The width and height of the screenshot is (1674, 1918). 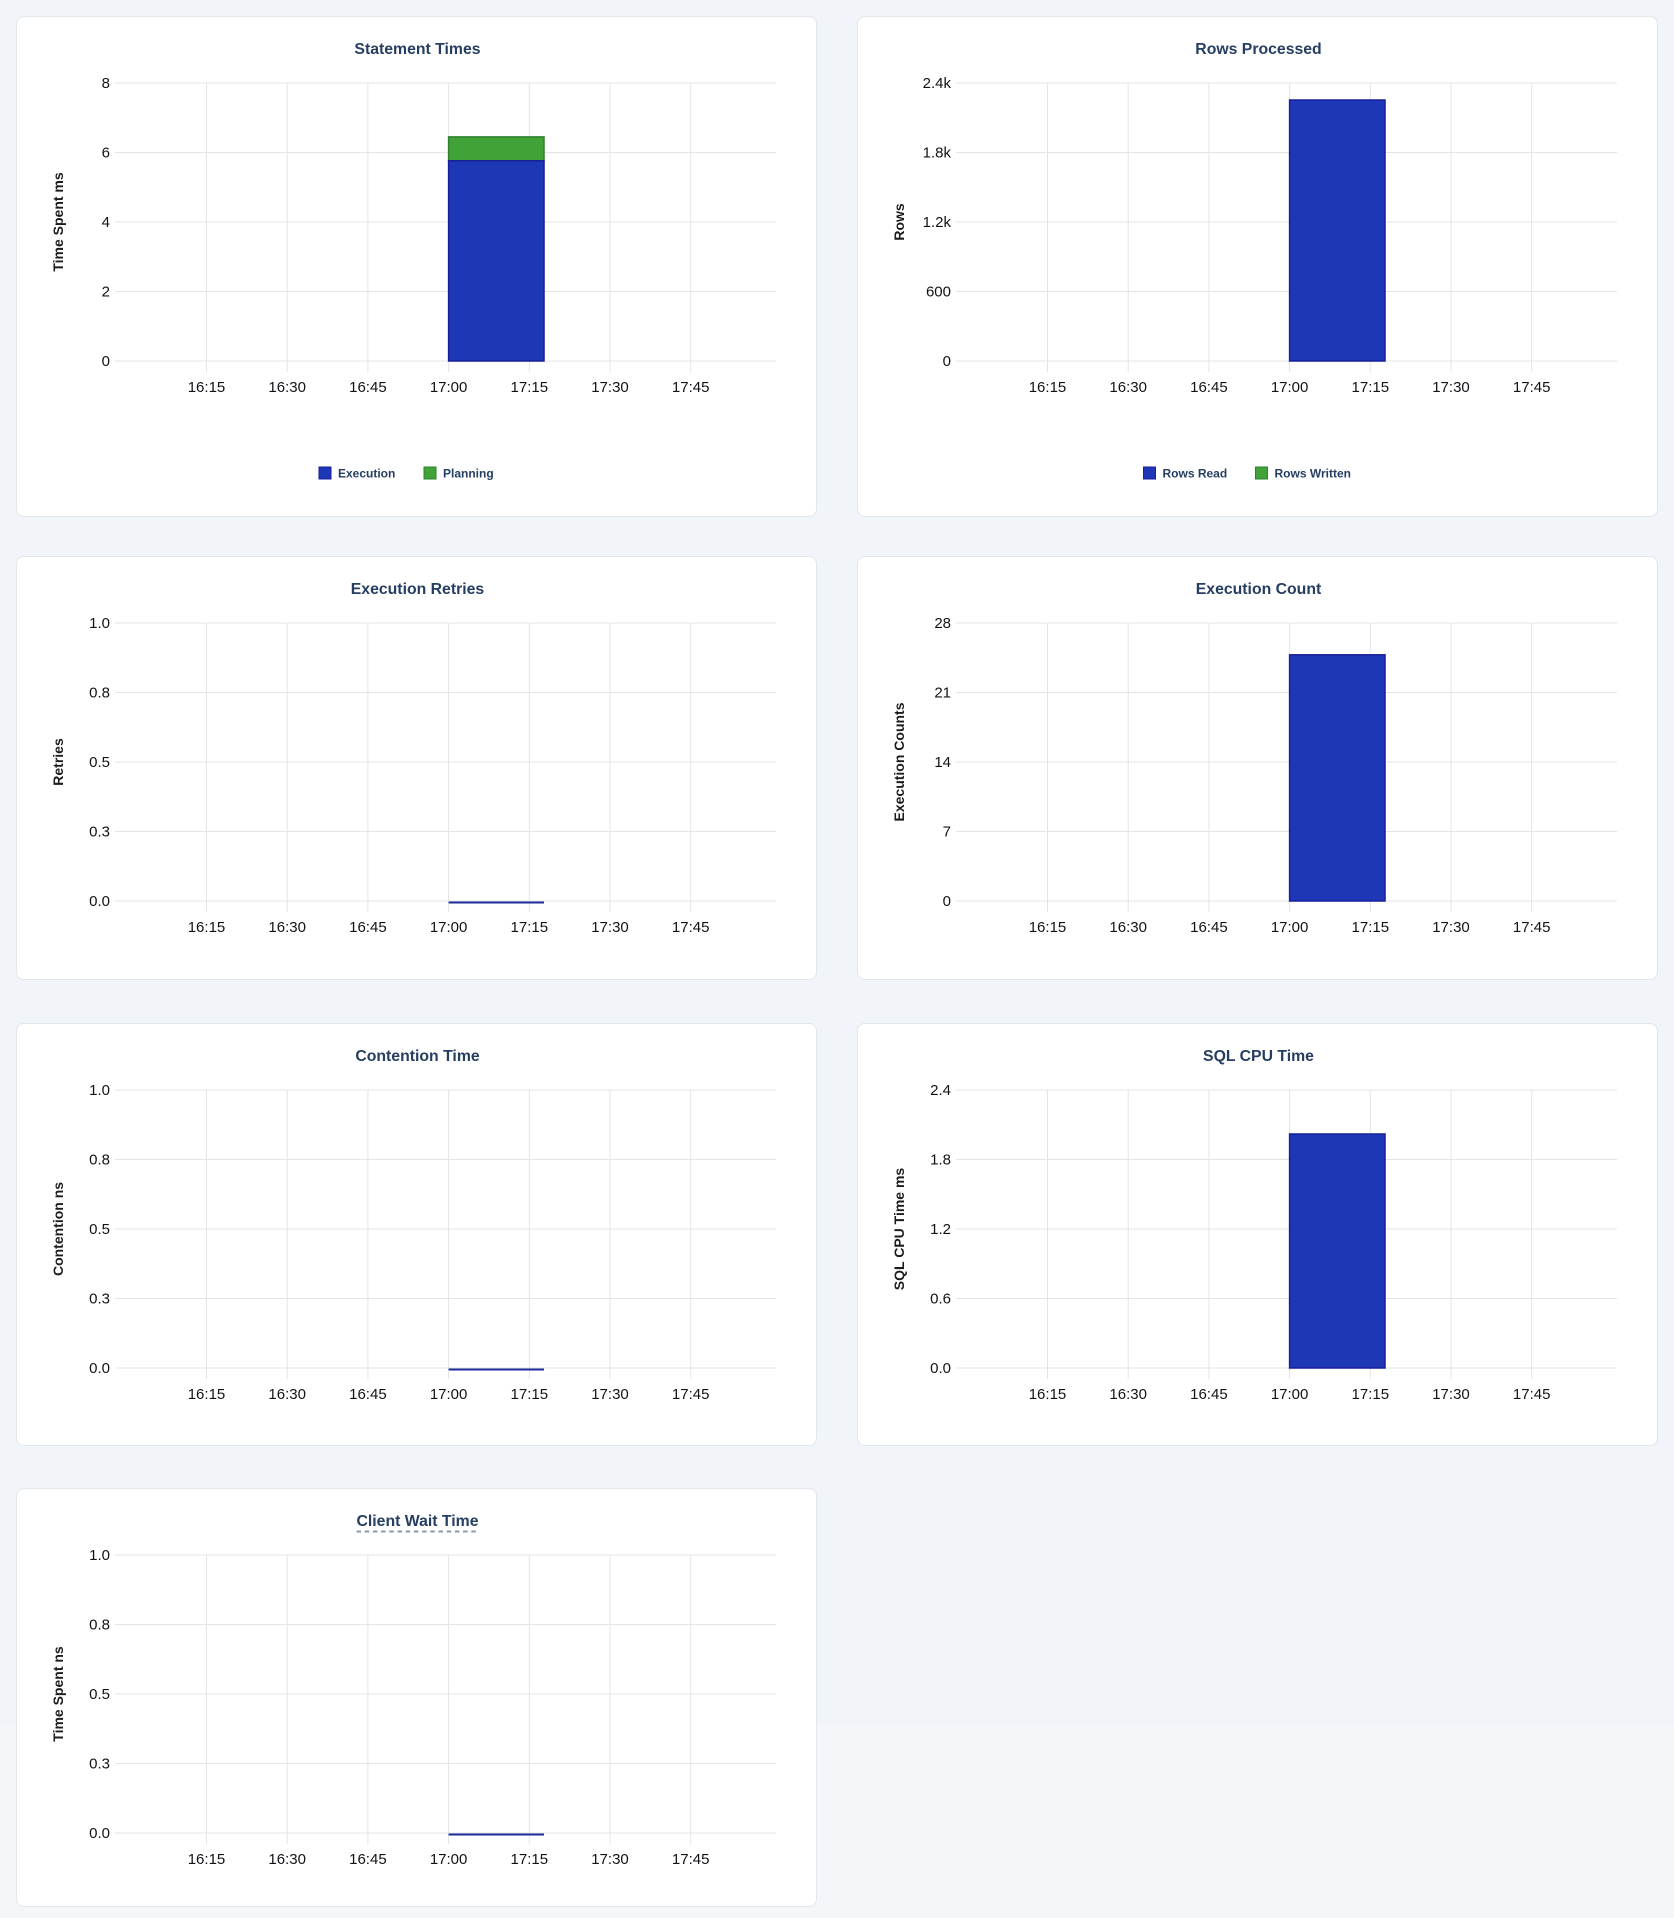 What do you see at coordinates (899, 1229) in the screenshot?
I see `svg-text: SQL CPU Time ms` at bounding box center [899, 1229].